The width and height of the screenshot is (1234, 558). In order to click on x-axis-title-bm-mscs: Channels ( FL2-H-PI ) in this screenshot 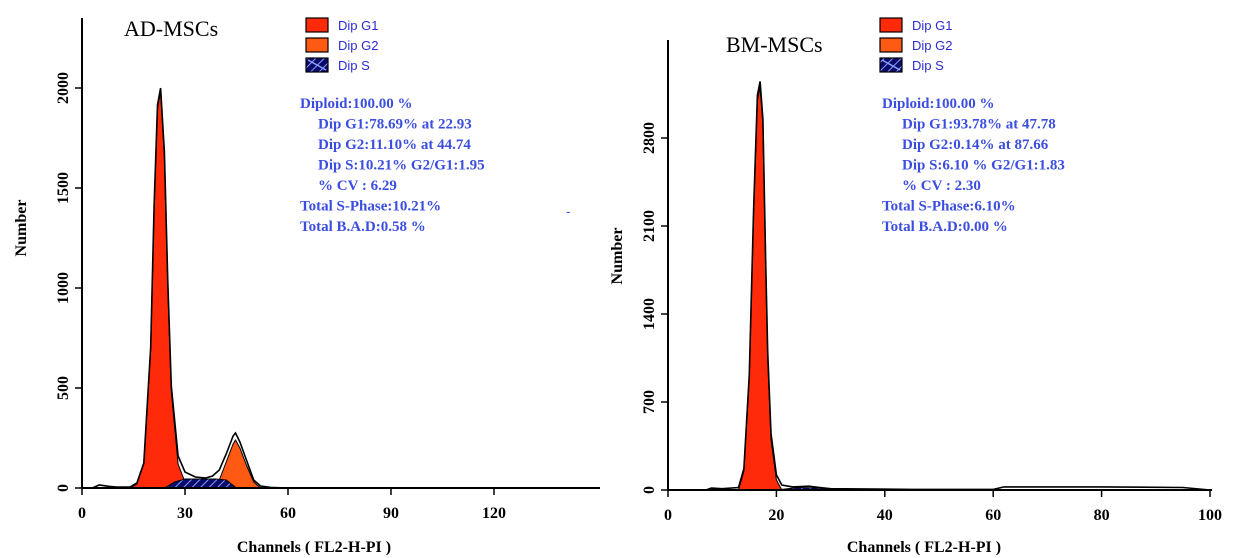, I will do `click(924, 547)`.